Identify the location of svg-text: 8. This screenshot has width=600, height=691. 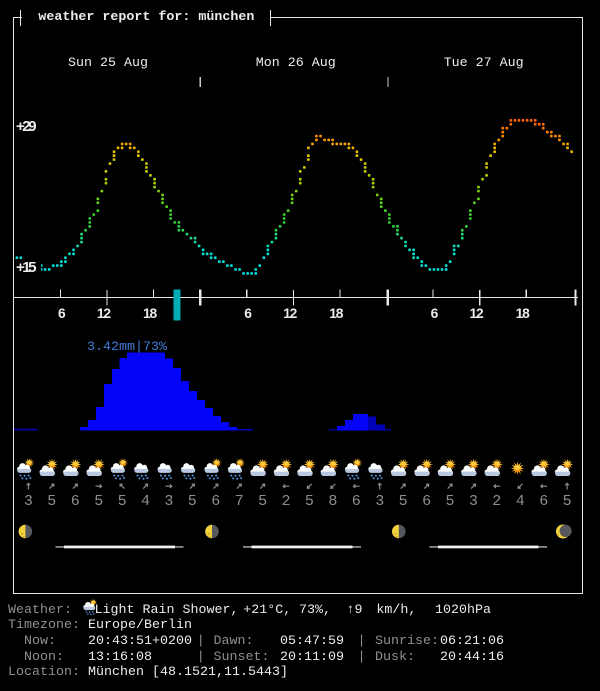
(332, 501).